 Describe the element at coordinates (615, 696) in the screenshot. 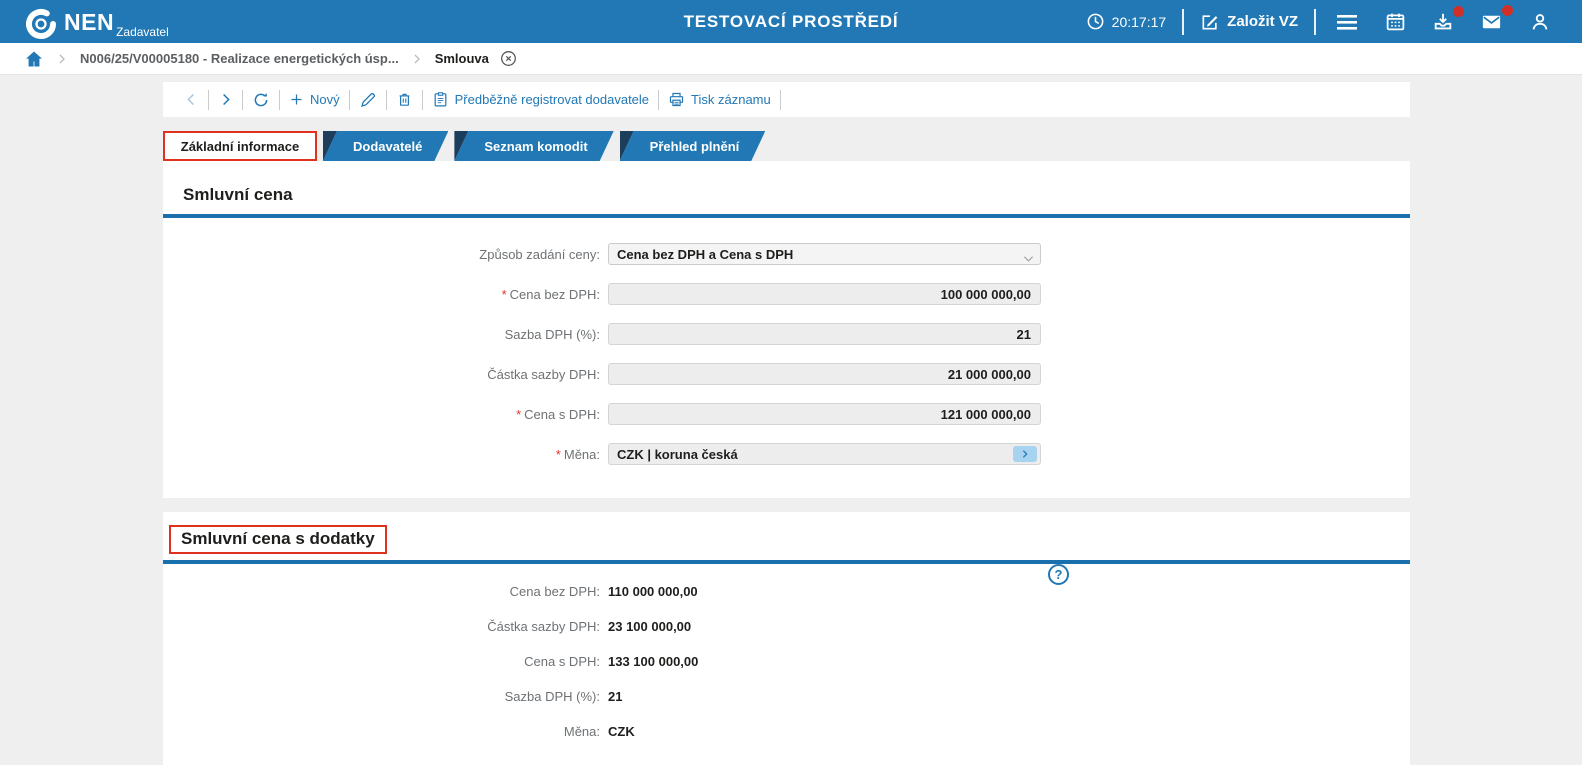

I see `field-value: 21` at that location.